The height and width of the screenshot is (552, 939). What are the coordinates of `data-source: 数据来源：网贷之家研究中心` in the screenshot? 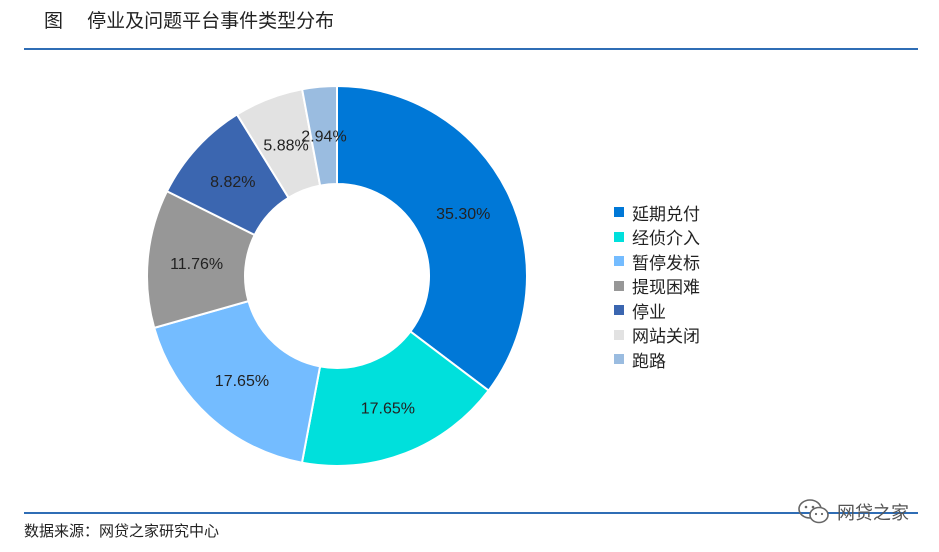 It's located at (122, 531).